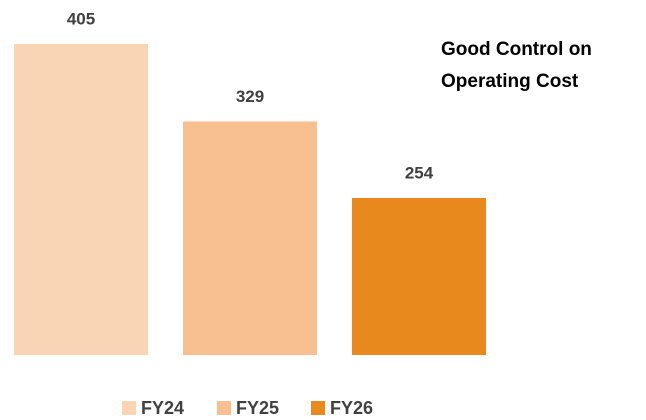 The width and height of the screenshot is (646, 420). What do you see at coordinates (81, 18) in the screenshot?
I see `data-label: 405` at bounding box center [81, 18].